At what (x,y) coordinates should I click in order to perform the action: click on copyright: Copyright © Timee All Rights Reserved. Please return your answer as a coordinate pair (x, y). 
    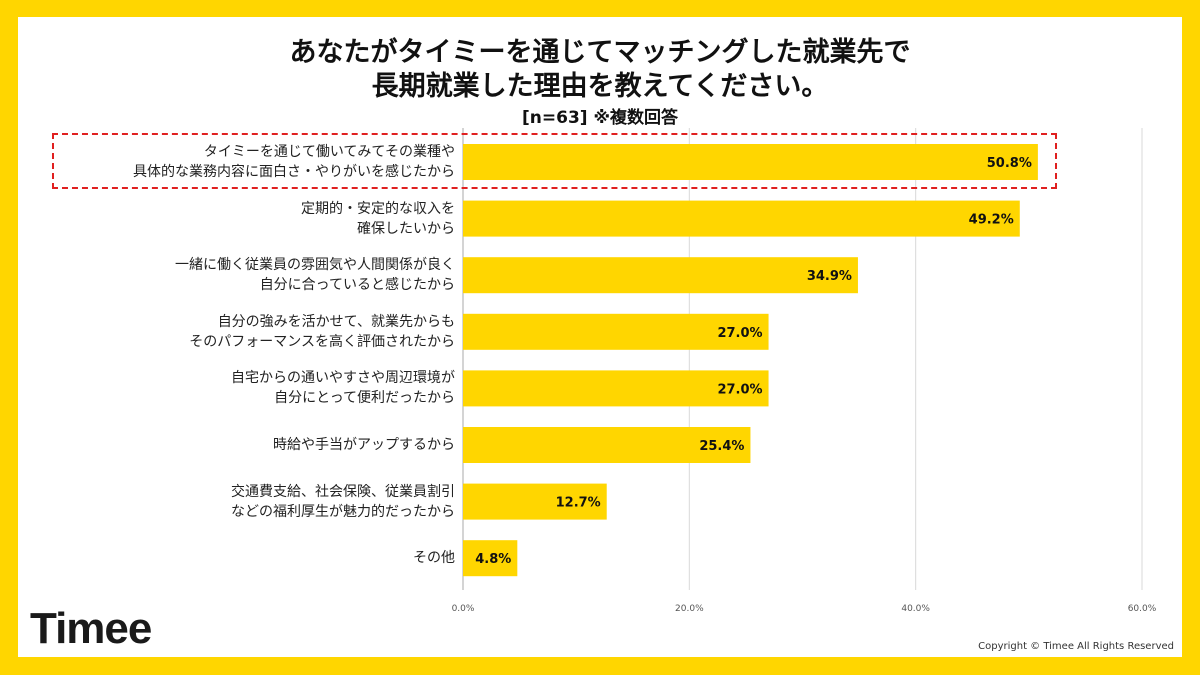
    Looking at the image, I should click on (1076, 646).